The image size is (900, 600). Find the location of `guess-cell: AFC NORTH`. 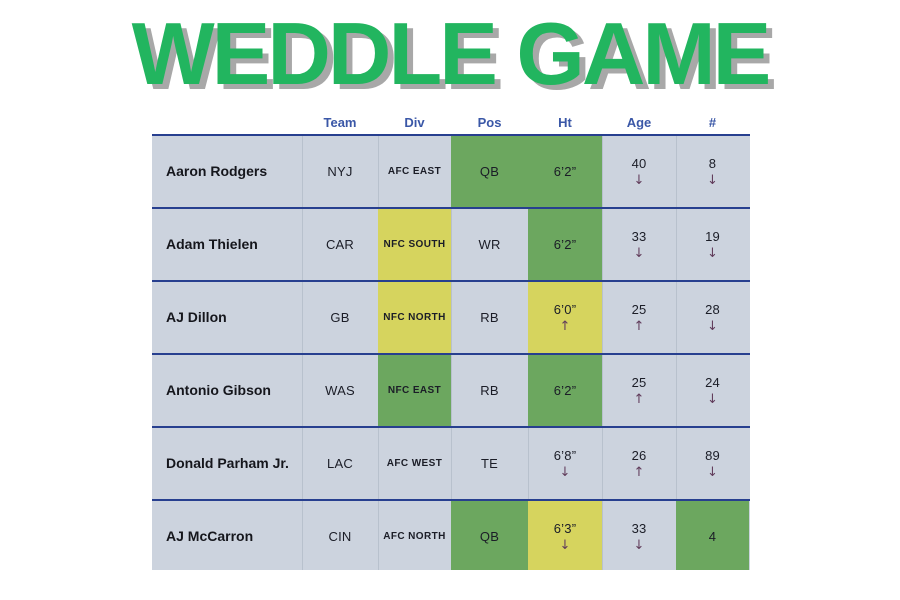

guess-cell: AFC NORTH is located at coordinates (414, 535).